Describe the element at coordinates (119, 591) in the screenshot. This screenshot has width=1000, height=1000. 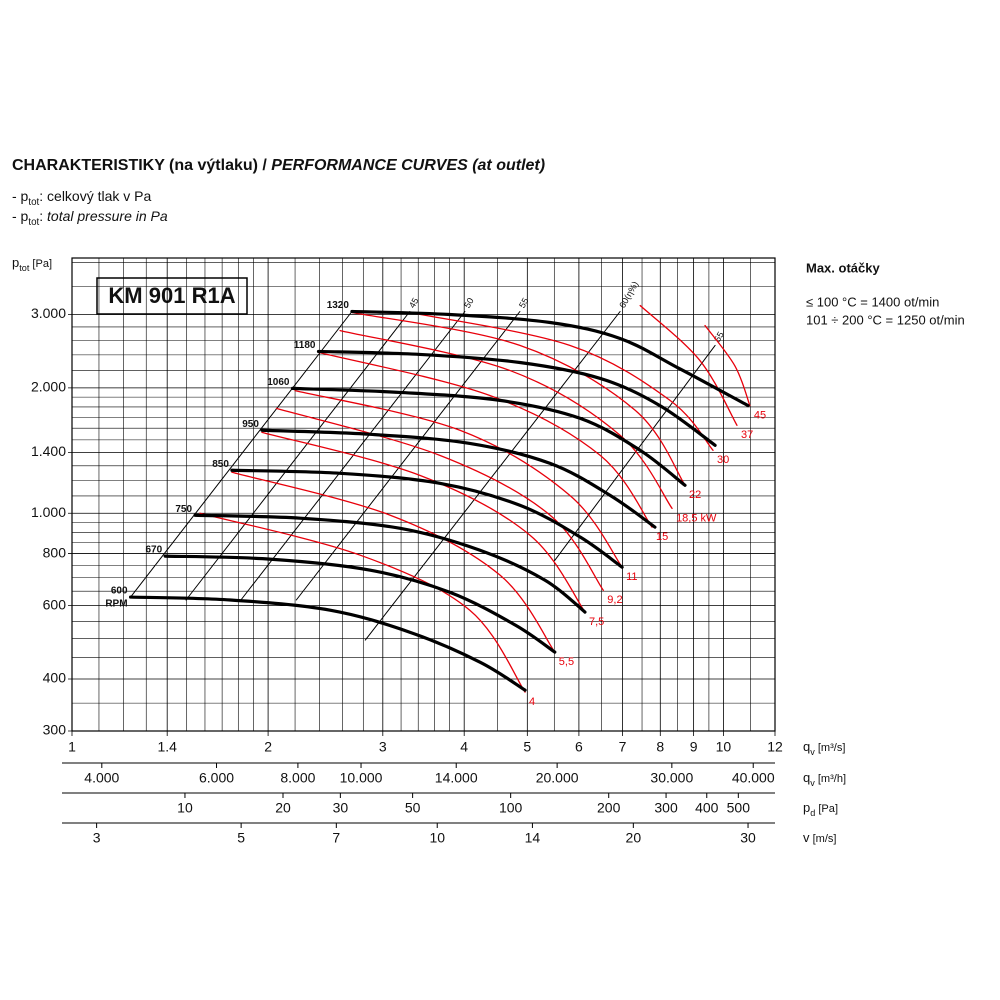
I see `speed-label: 600` at that location.